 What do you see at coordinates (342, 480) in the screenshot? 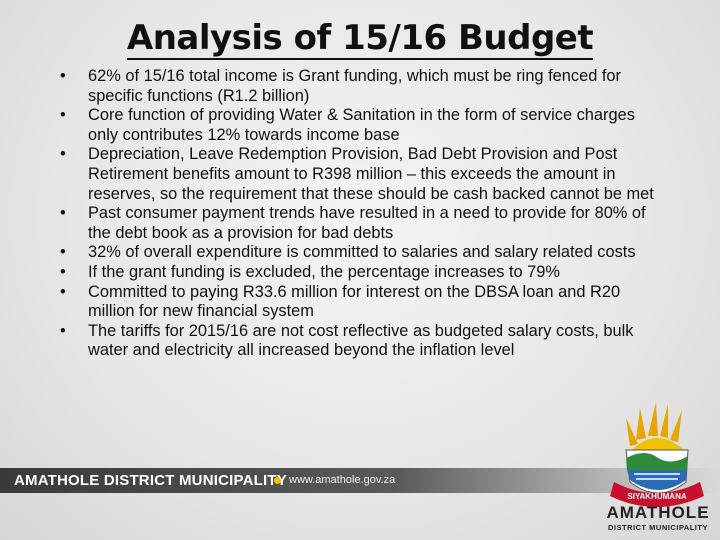
I see `footer-website: www.amathole.gov.za` at bounding box center [342, 480].